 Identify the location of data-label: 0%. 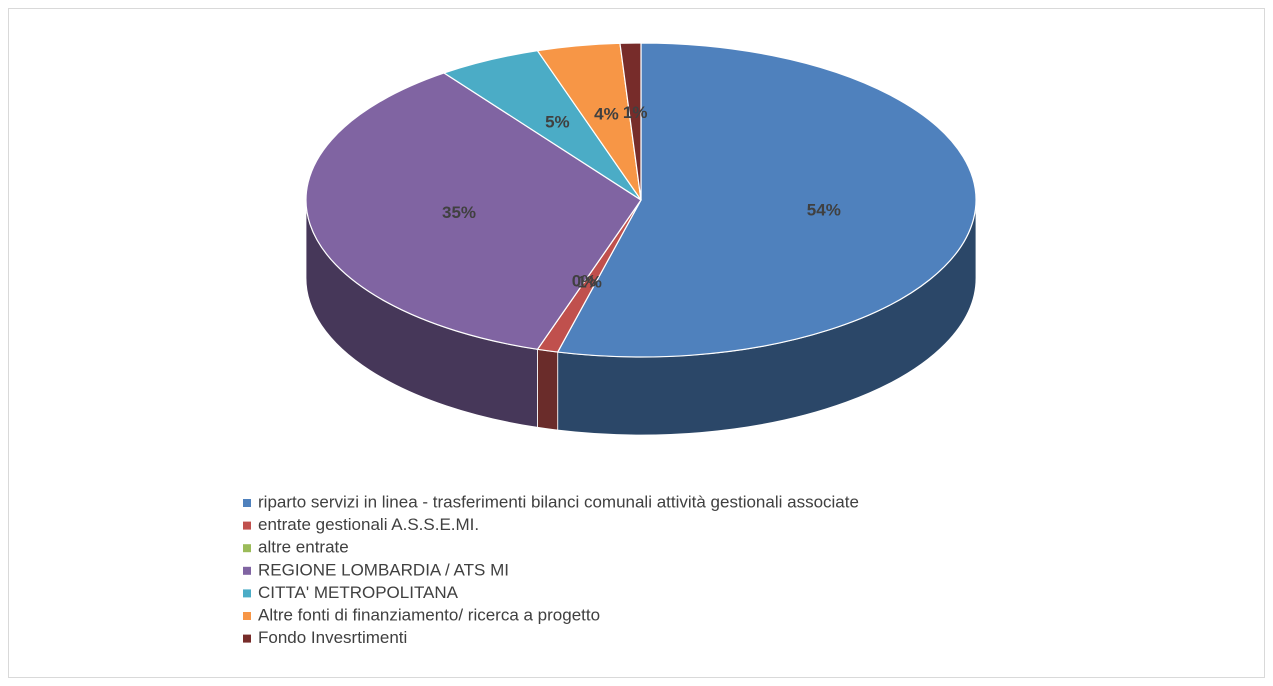
(584, 281).